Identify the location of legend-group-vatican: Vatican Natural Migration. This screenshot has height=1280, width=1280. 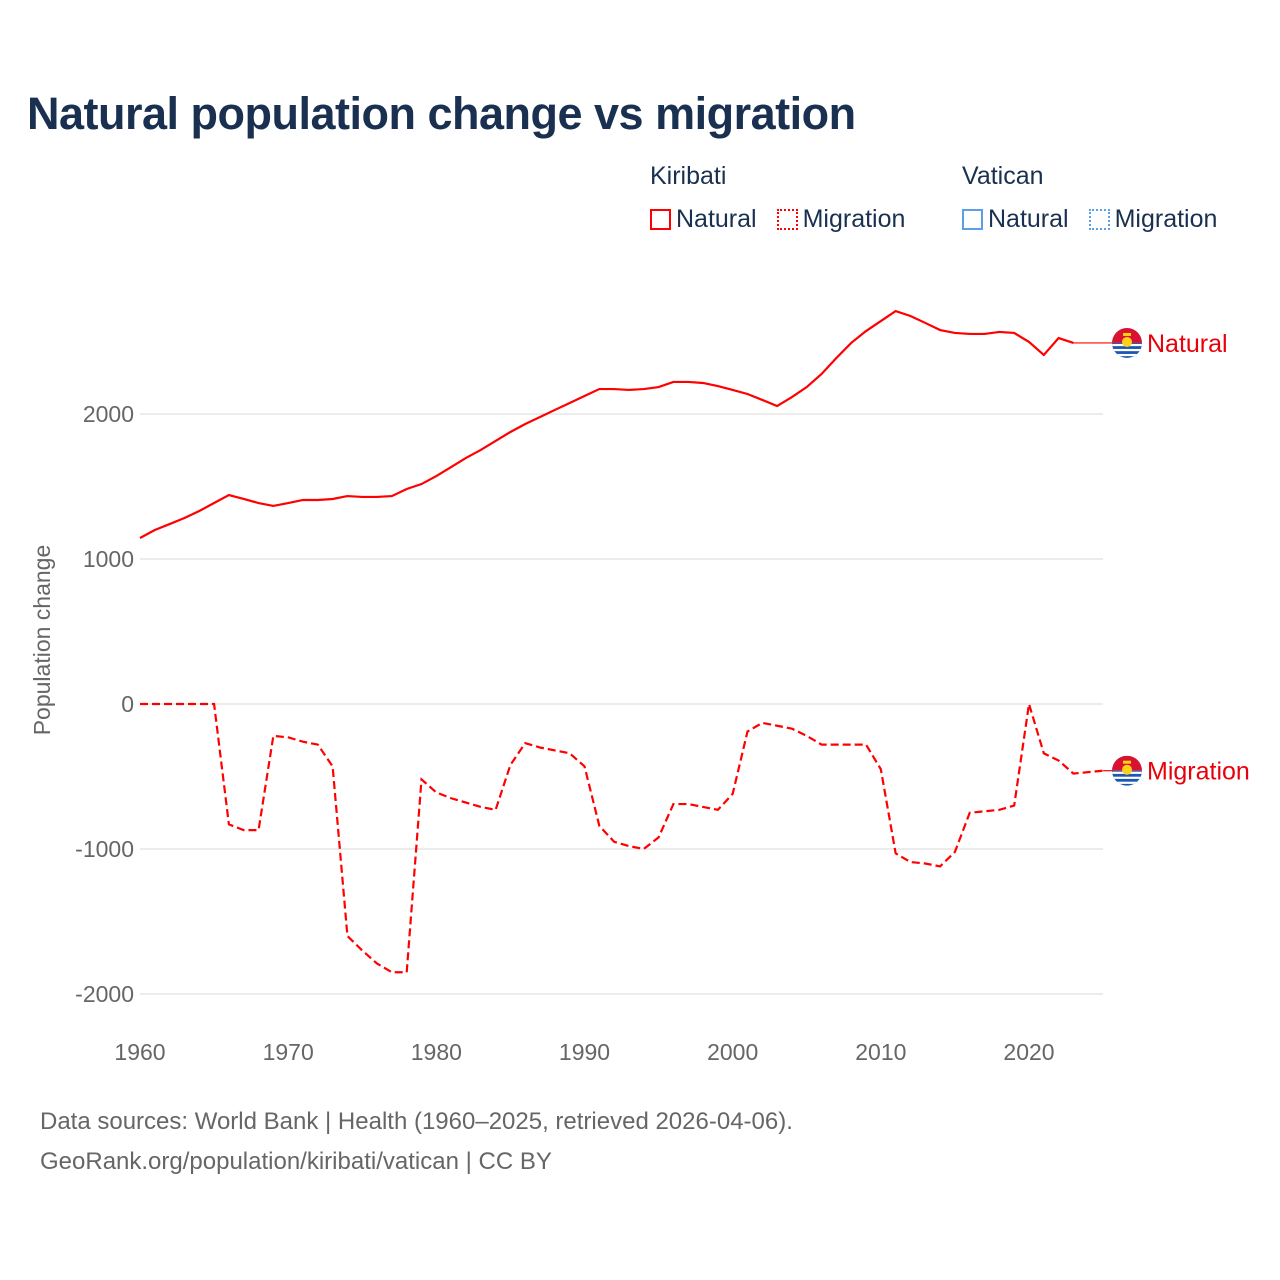
(1099, 198).